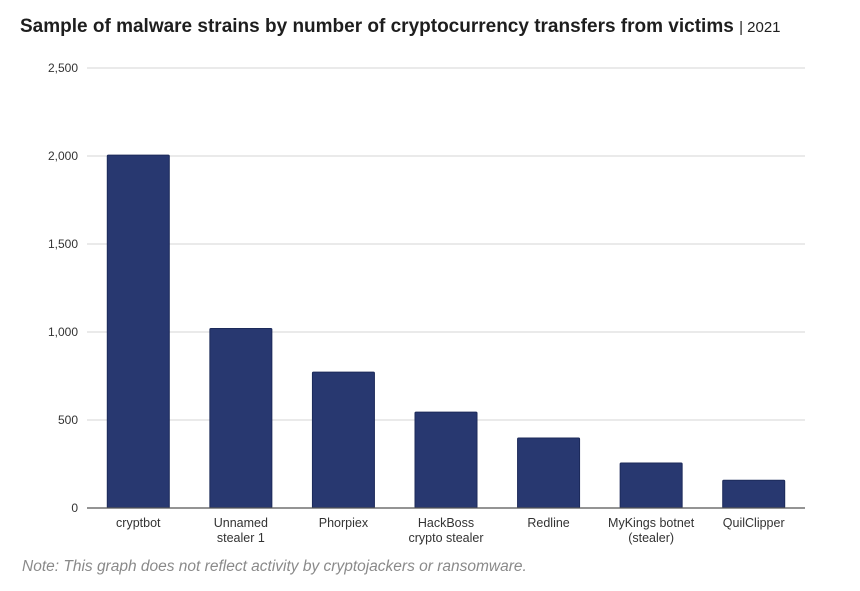 The image size is (860, 591). Describe the element at coordinates (760, 27) in the screenshot. I see `chart-subtitle: | 2021` at that location.